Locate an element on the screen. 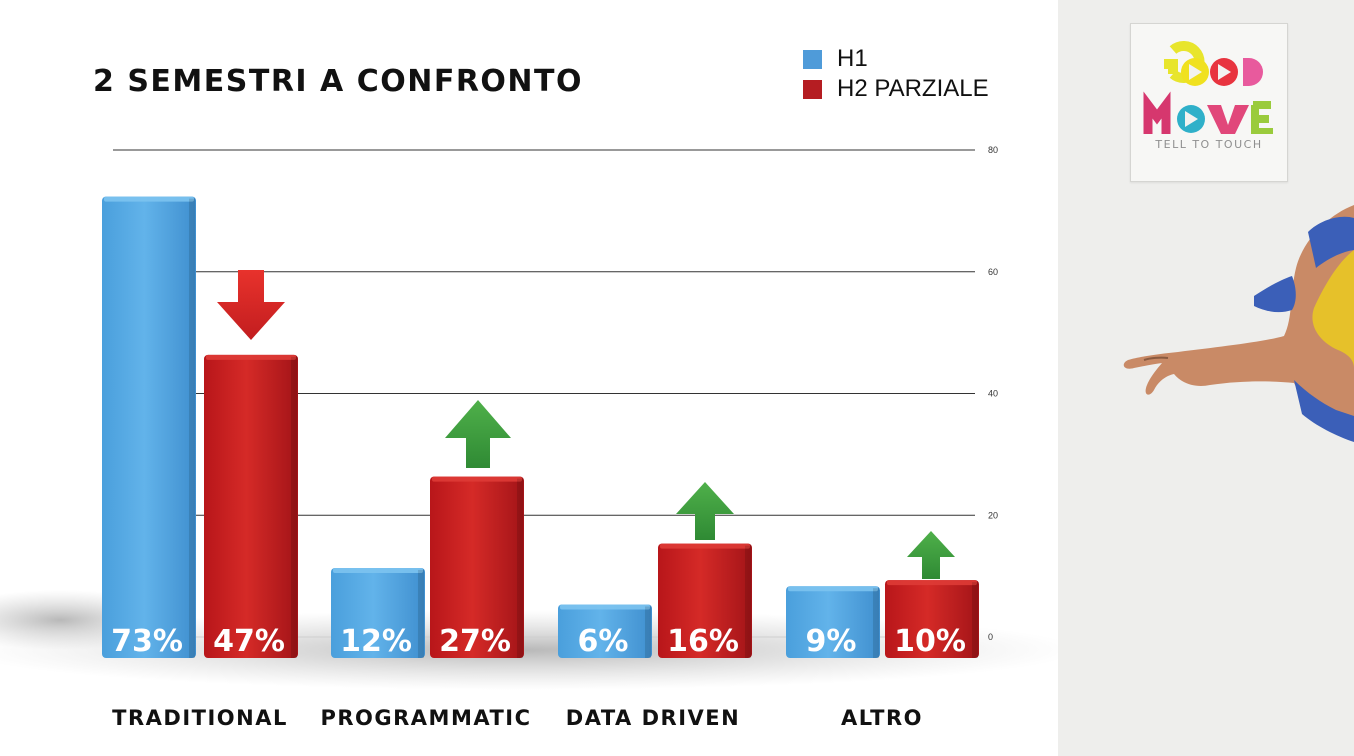 Image resolution: width=1354 pixels, height=756 pixels. bar-h1-programmatic is located at coordinates (378, 612).